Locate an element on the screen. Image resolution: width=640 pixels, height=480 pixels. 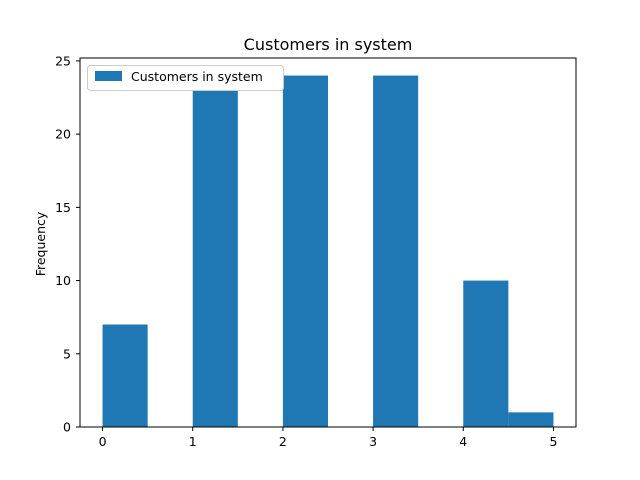
y-tick-label-2: 10 is located at coordinates (63, 280).